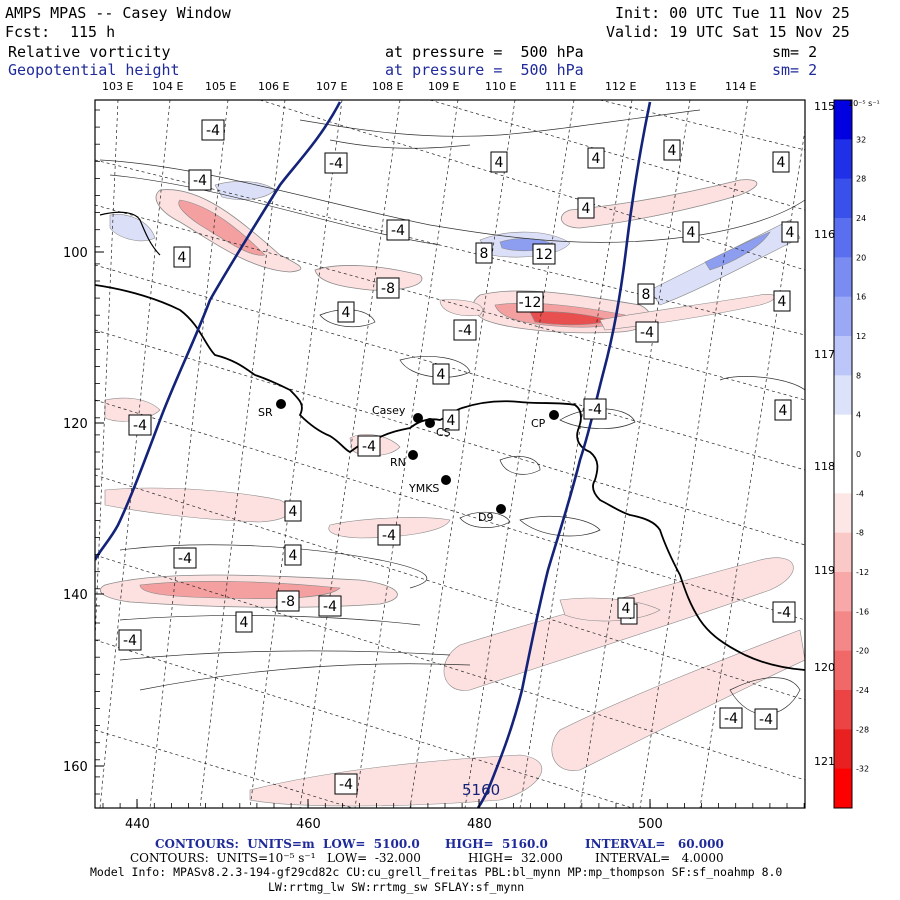  What do you see at coordinates (560, 86) in the screenshot?
I see `top-lon-label: 111 E` at bounding box center [560, 86].